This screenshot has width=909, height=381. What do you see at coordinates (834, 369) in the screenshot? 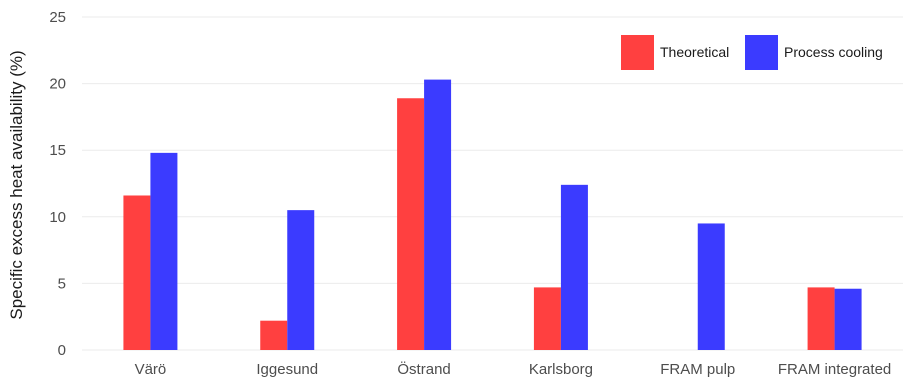
I see `x-tick-label: FRAM integrated` at bounding box center [834, 369].